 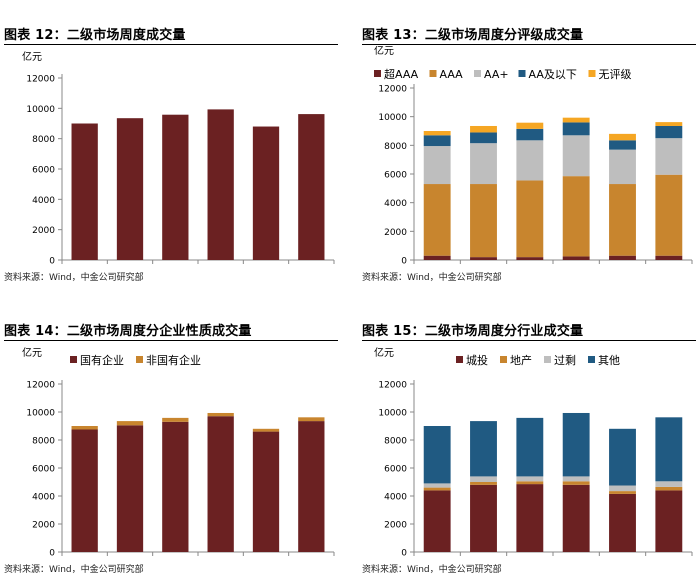 I want to click on legend-label: 超AAA, so click(x=401, y=74).